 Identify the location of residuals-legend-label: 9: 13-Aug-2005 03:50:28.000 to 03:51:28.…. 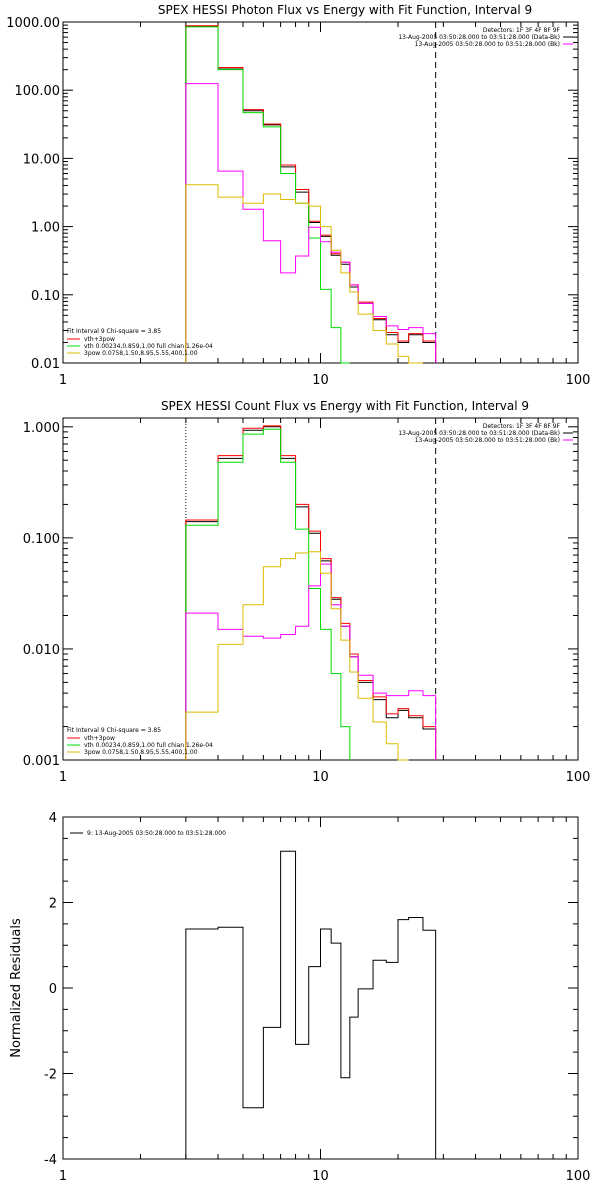
(156, 833).